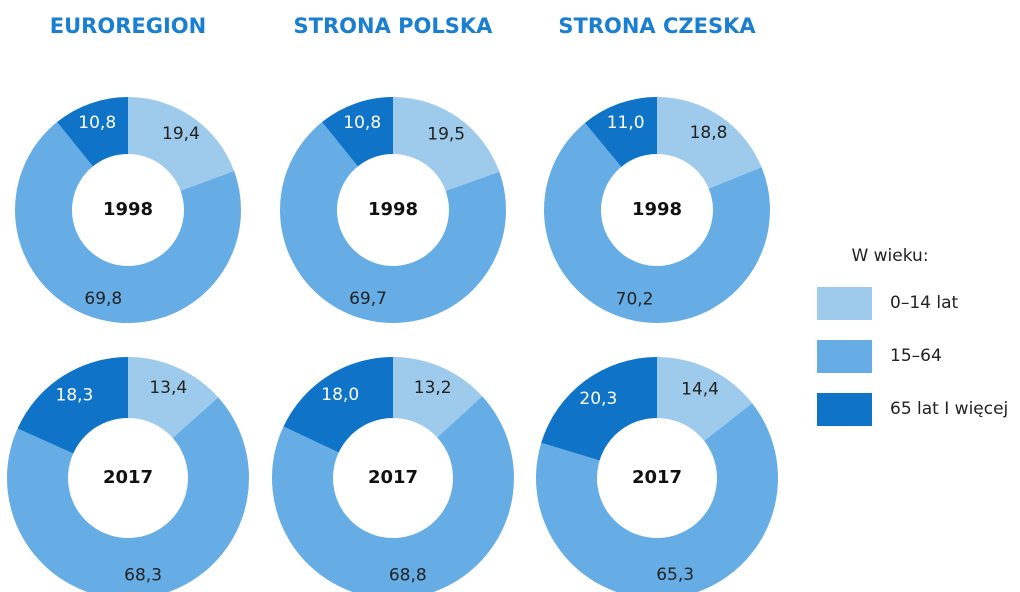 The image size is (1020, 592). What do you see at coordinates (709, 133) in the screenshot?
I see `value-label: 18,8` at bounding box center [709, 133].